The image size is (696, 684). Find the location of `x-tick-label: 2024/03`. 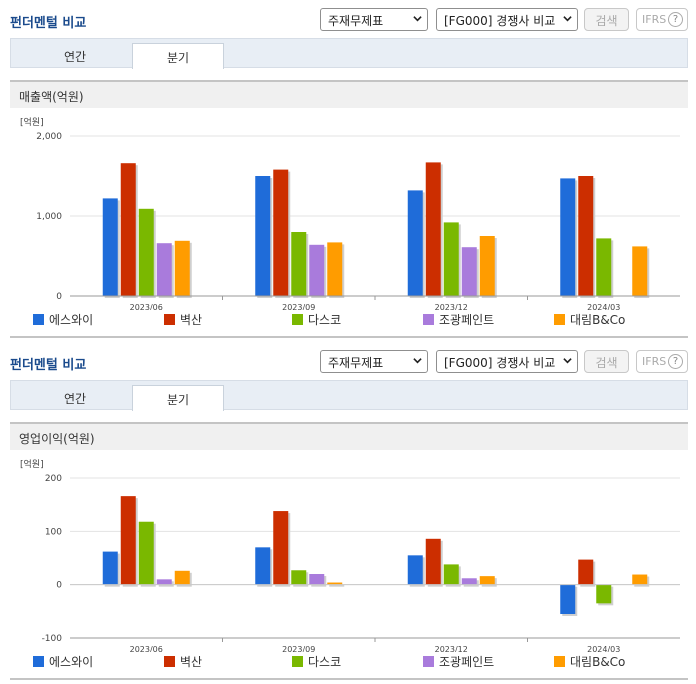

x-tick-label: 2024/03 is located at coordinates (603, 648).